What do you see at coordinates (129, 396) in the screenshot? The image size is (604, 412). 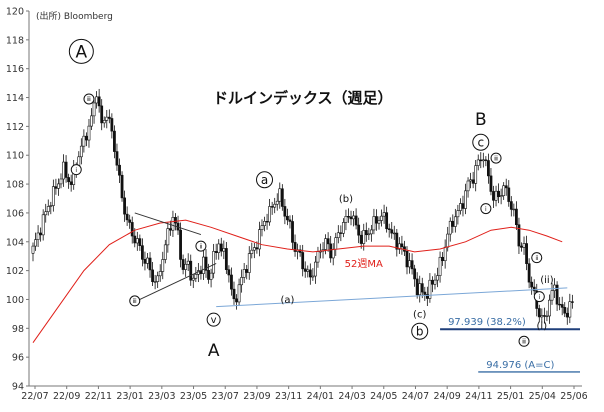 I see `x-tick-label: 23/01` at bounding box center [129, 396].